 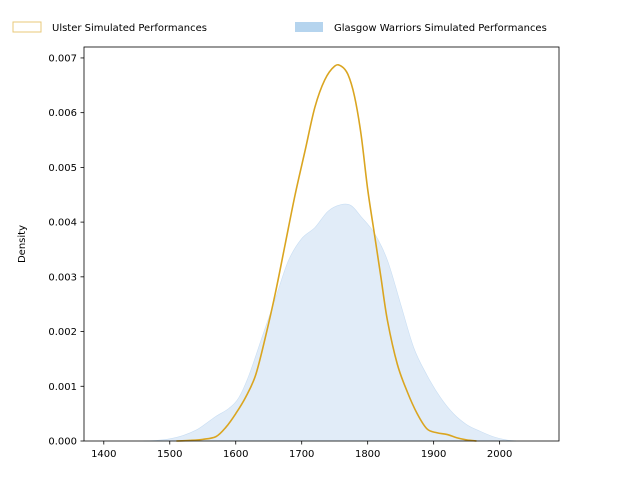 What do you see at coordinates (62, 223) in the screenshot?
I see `y-tick-label: 0.004` at bounding box center [62, 223].